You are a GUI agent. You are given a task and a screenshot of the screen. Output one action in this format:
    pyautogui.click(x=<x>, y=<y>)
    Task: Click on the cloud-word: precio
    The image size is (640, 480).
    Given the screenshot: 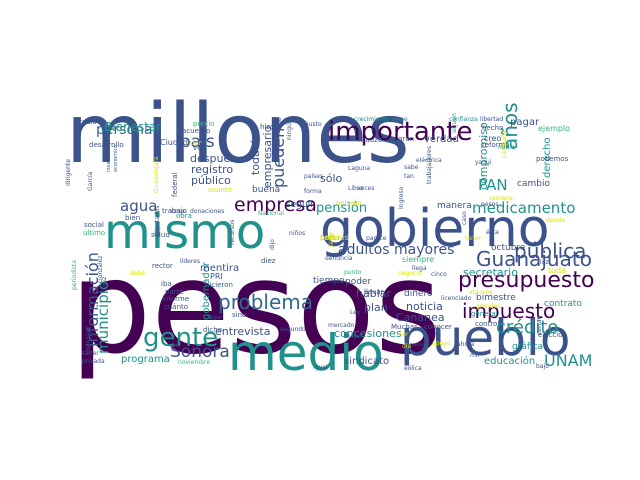 What is the action you would take?
    pyautogui.click(x=204, y=124)
    